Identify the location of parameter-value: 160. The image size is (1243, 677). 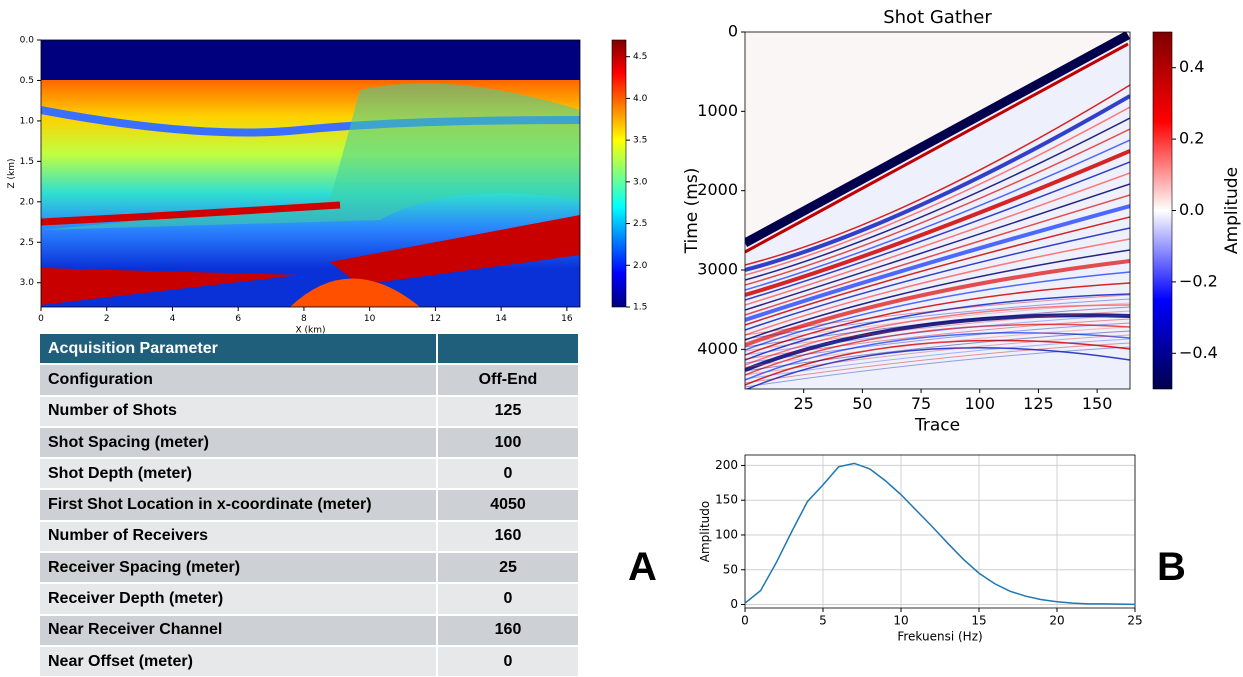
(507, 630).